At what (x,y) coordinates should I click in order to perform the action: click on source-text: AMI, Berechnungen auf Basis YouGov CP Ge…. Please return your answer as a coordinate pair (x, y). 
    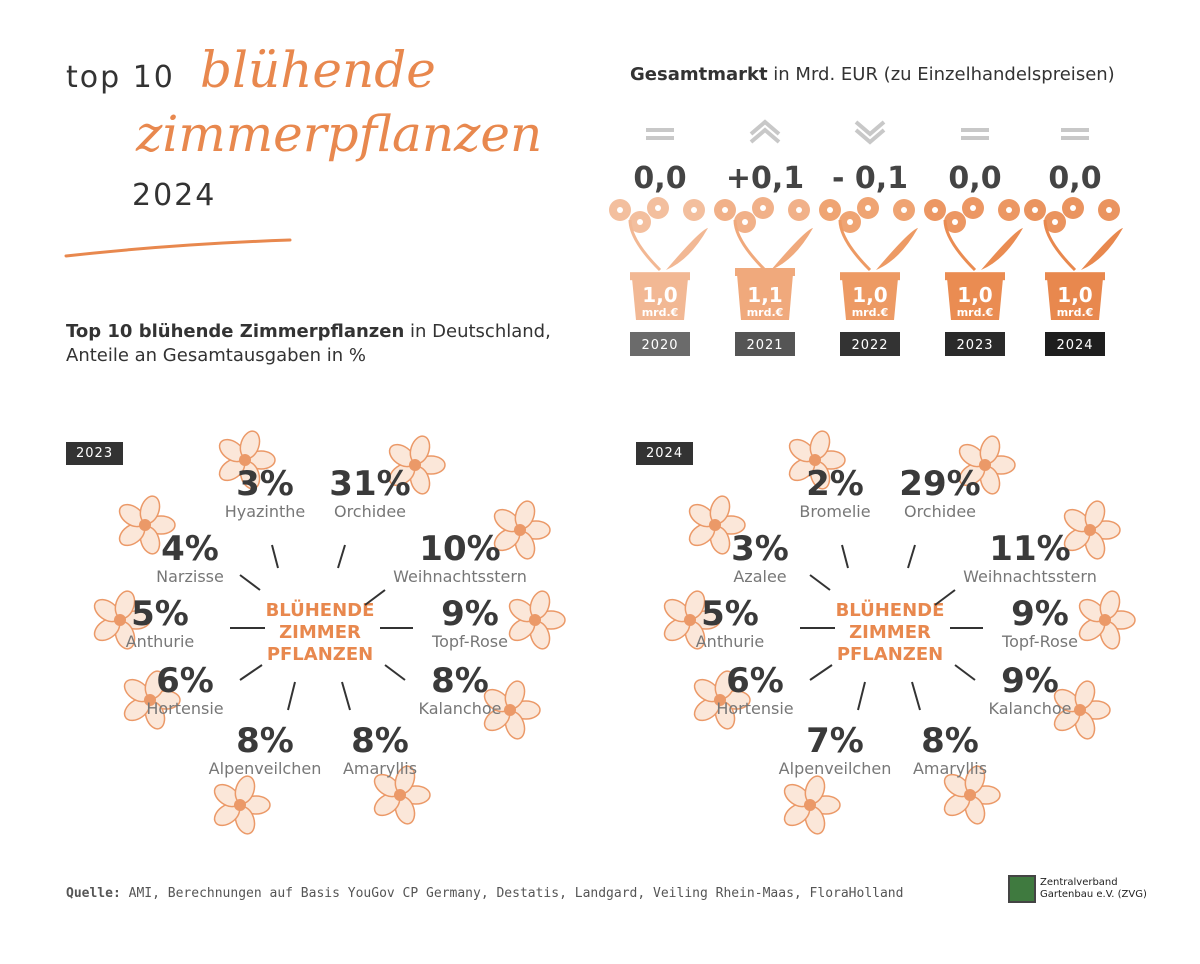
    Looking at the image, I should click on (512, 893).